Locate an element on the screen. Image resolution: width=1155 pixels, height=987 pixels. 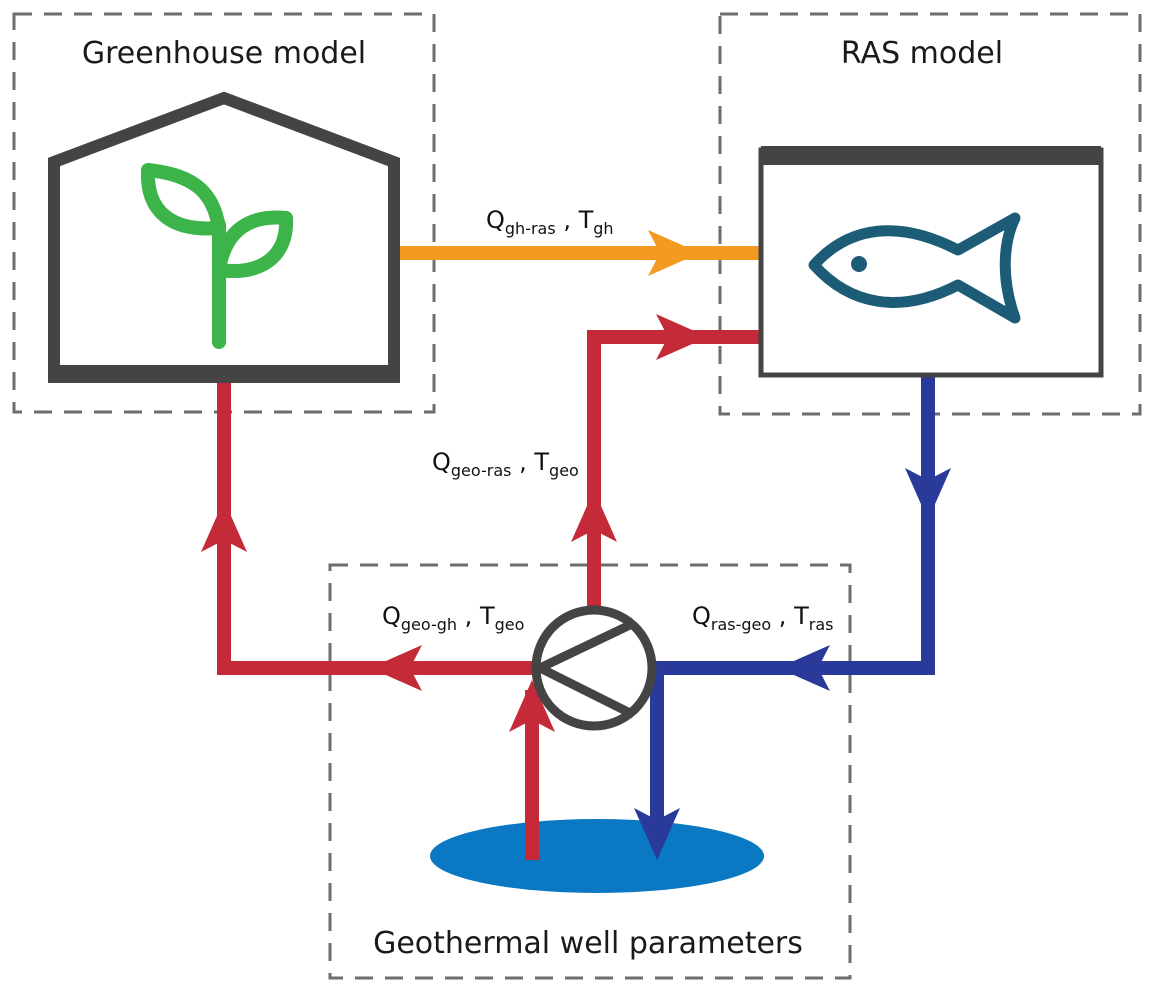
geothermal-well-title: Geothermal well parameters is located at coordinates (588, 943).